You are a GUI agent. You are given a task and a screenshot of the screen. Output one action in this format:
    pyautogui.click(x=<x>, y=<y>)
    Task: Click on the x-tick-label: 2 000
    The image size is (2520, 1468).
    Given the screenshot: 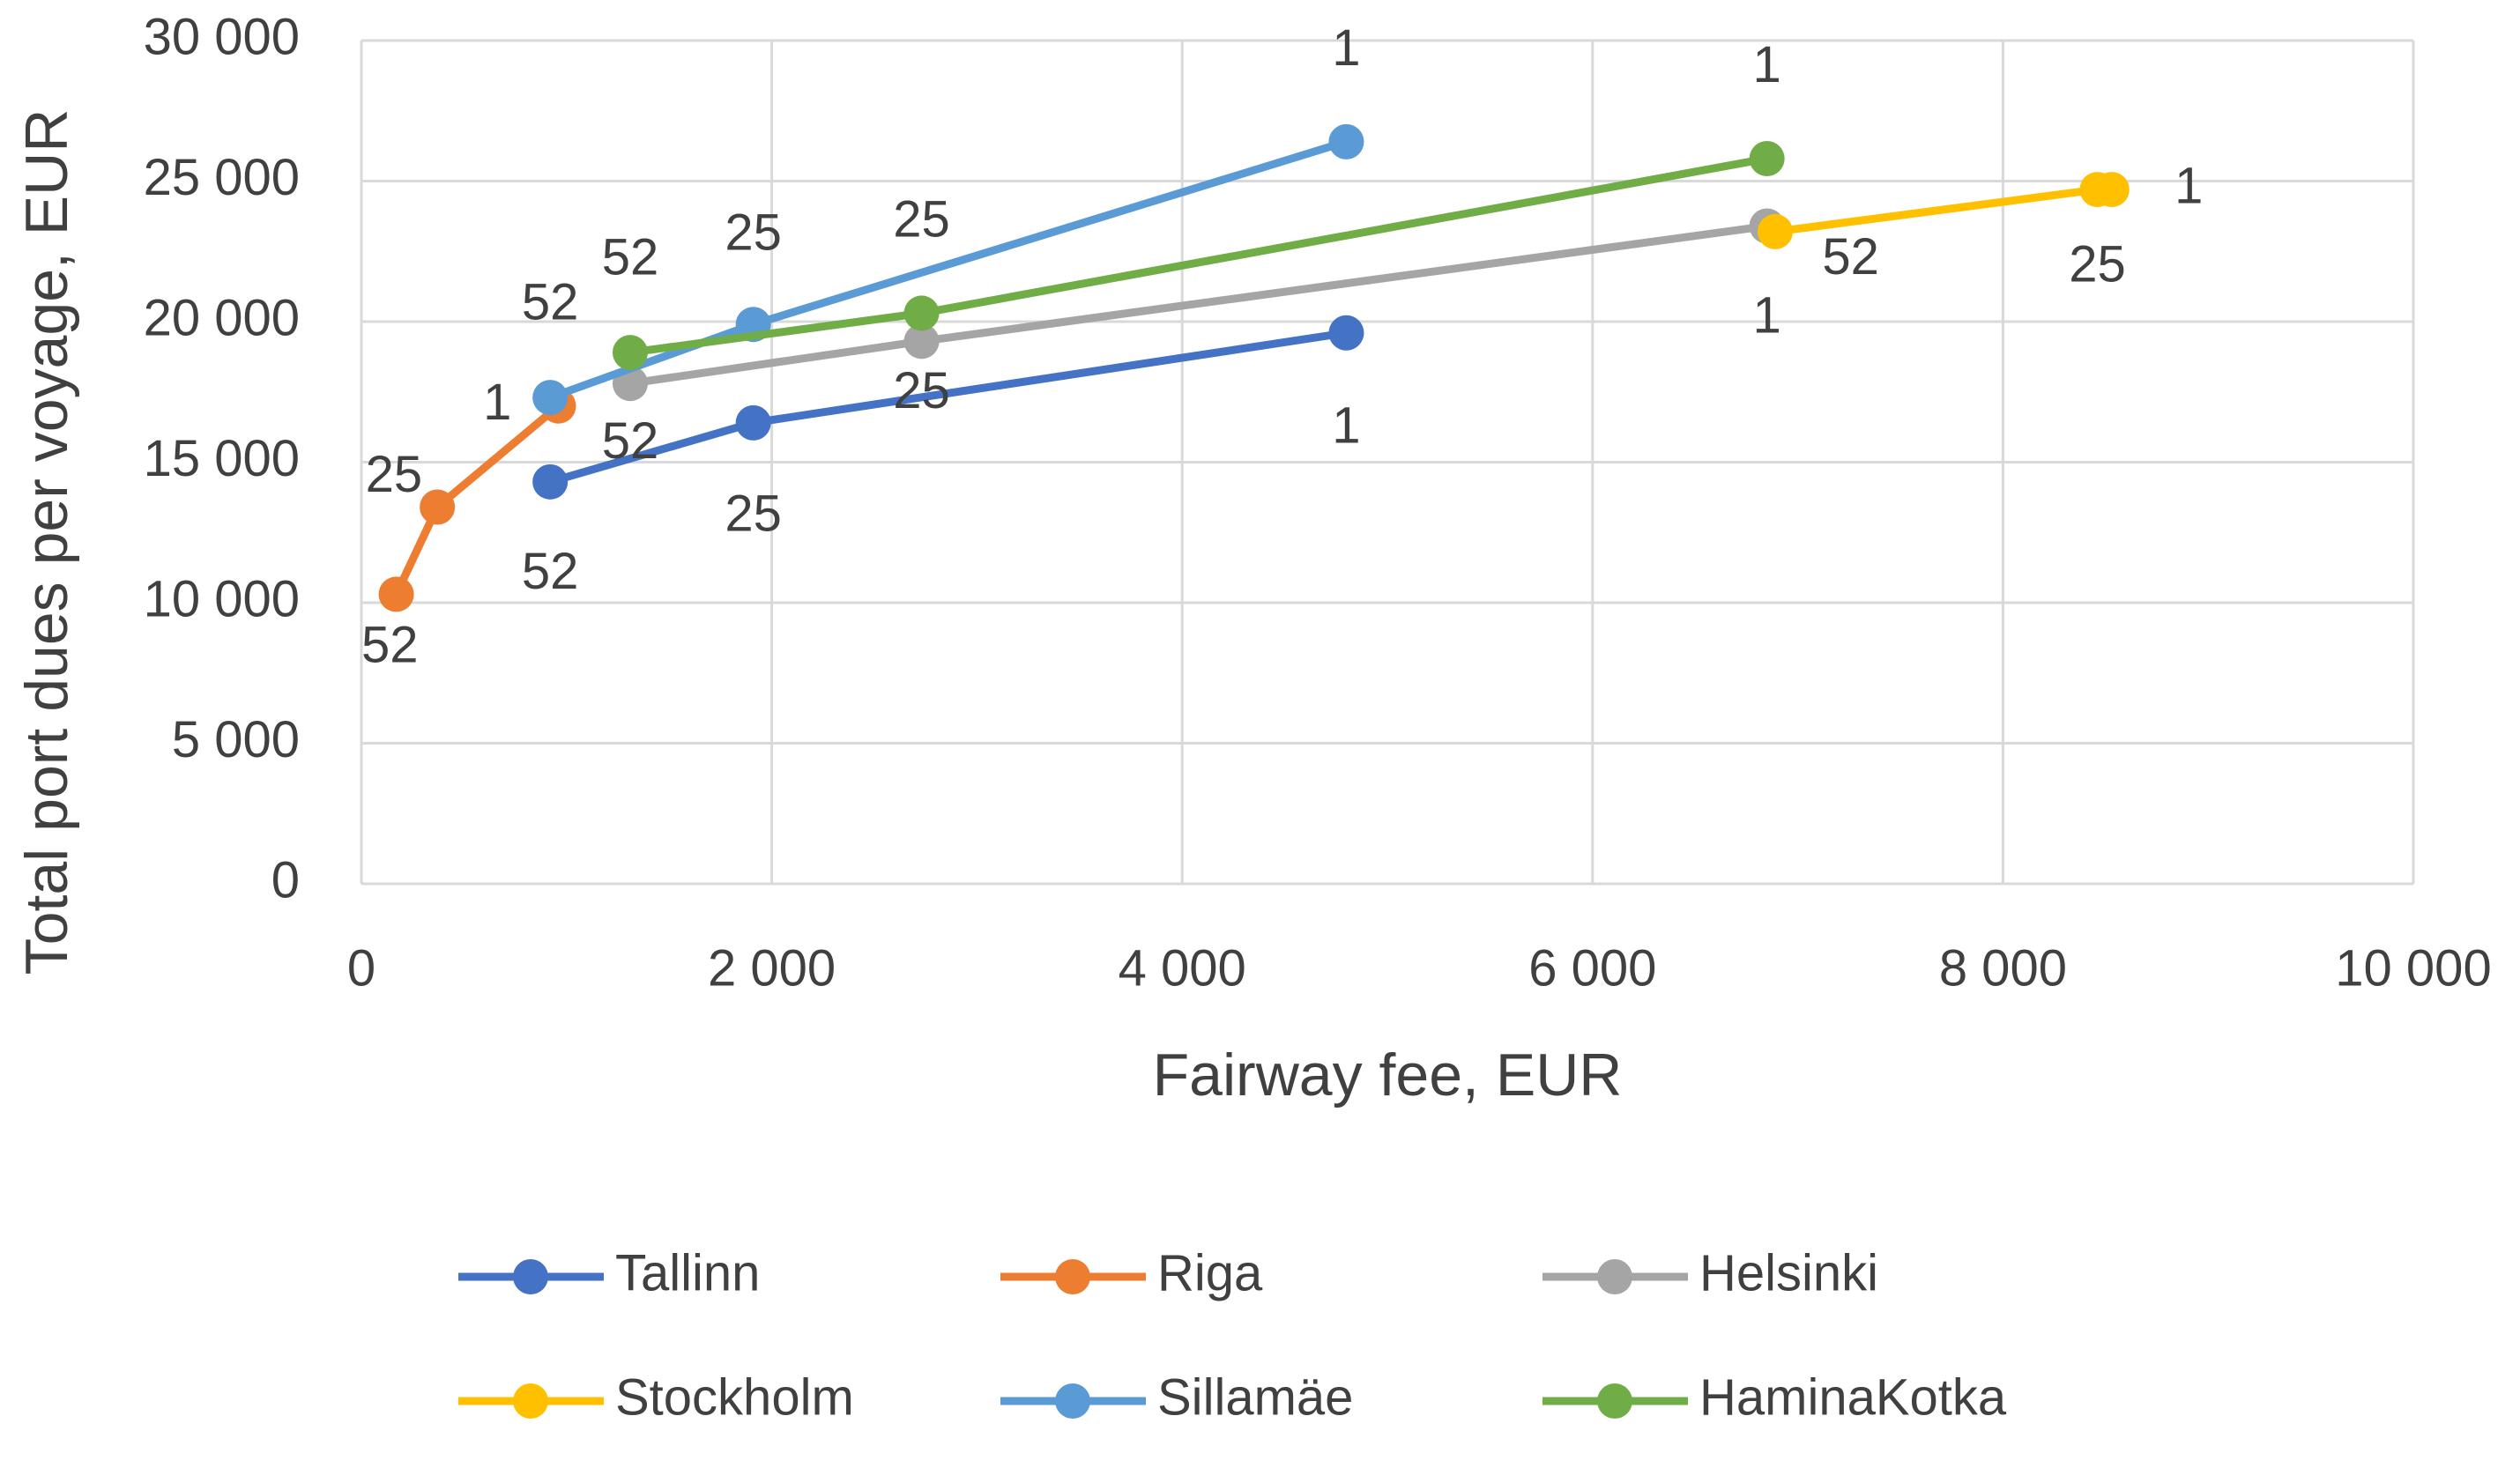 What is the action you would take?
    pyautogui.click(x=772, y=968)
    